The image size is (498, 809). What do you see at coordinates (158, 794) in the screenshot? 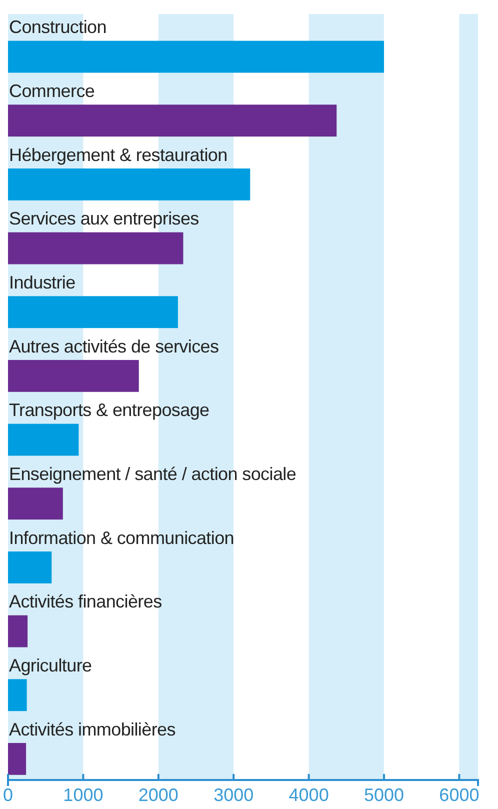
I see `x-tick-label: 2000` at bounding box center [158, 794].